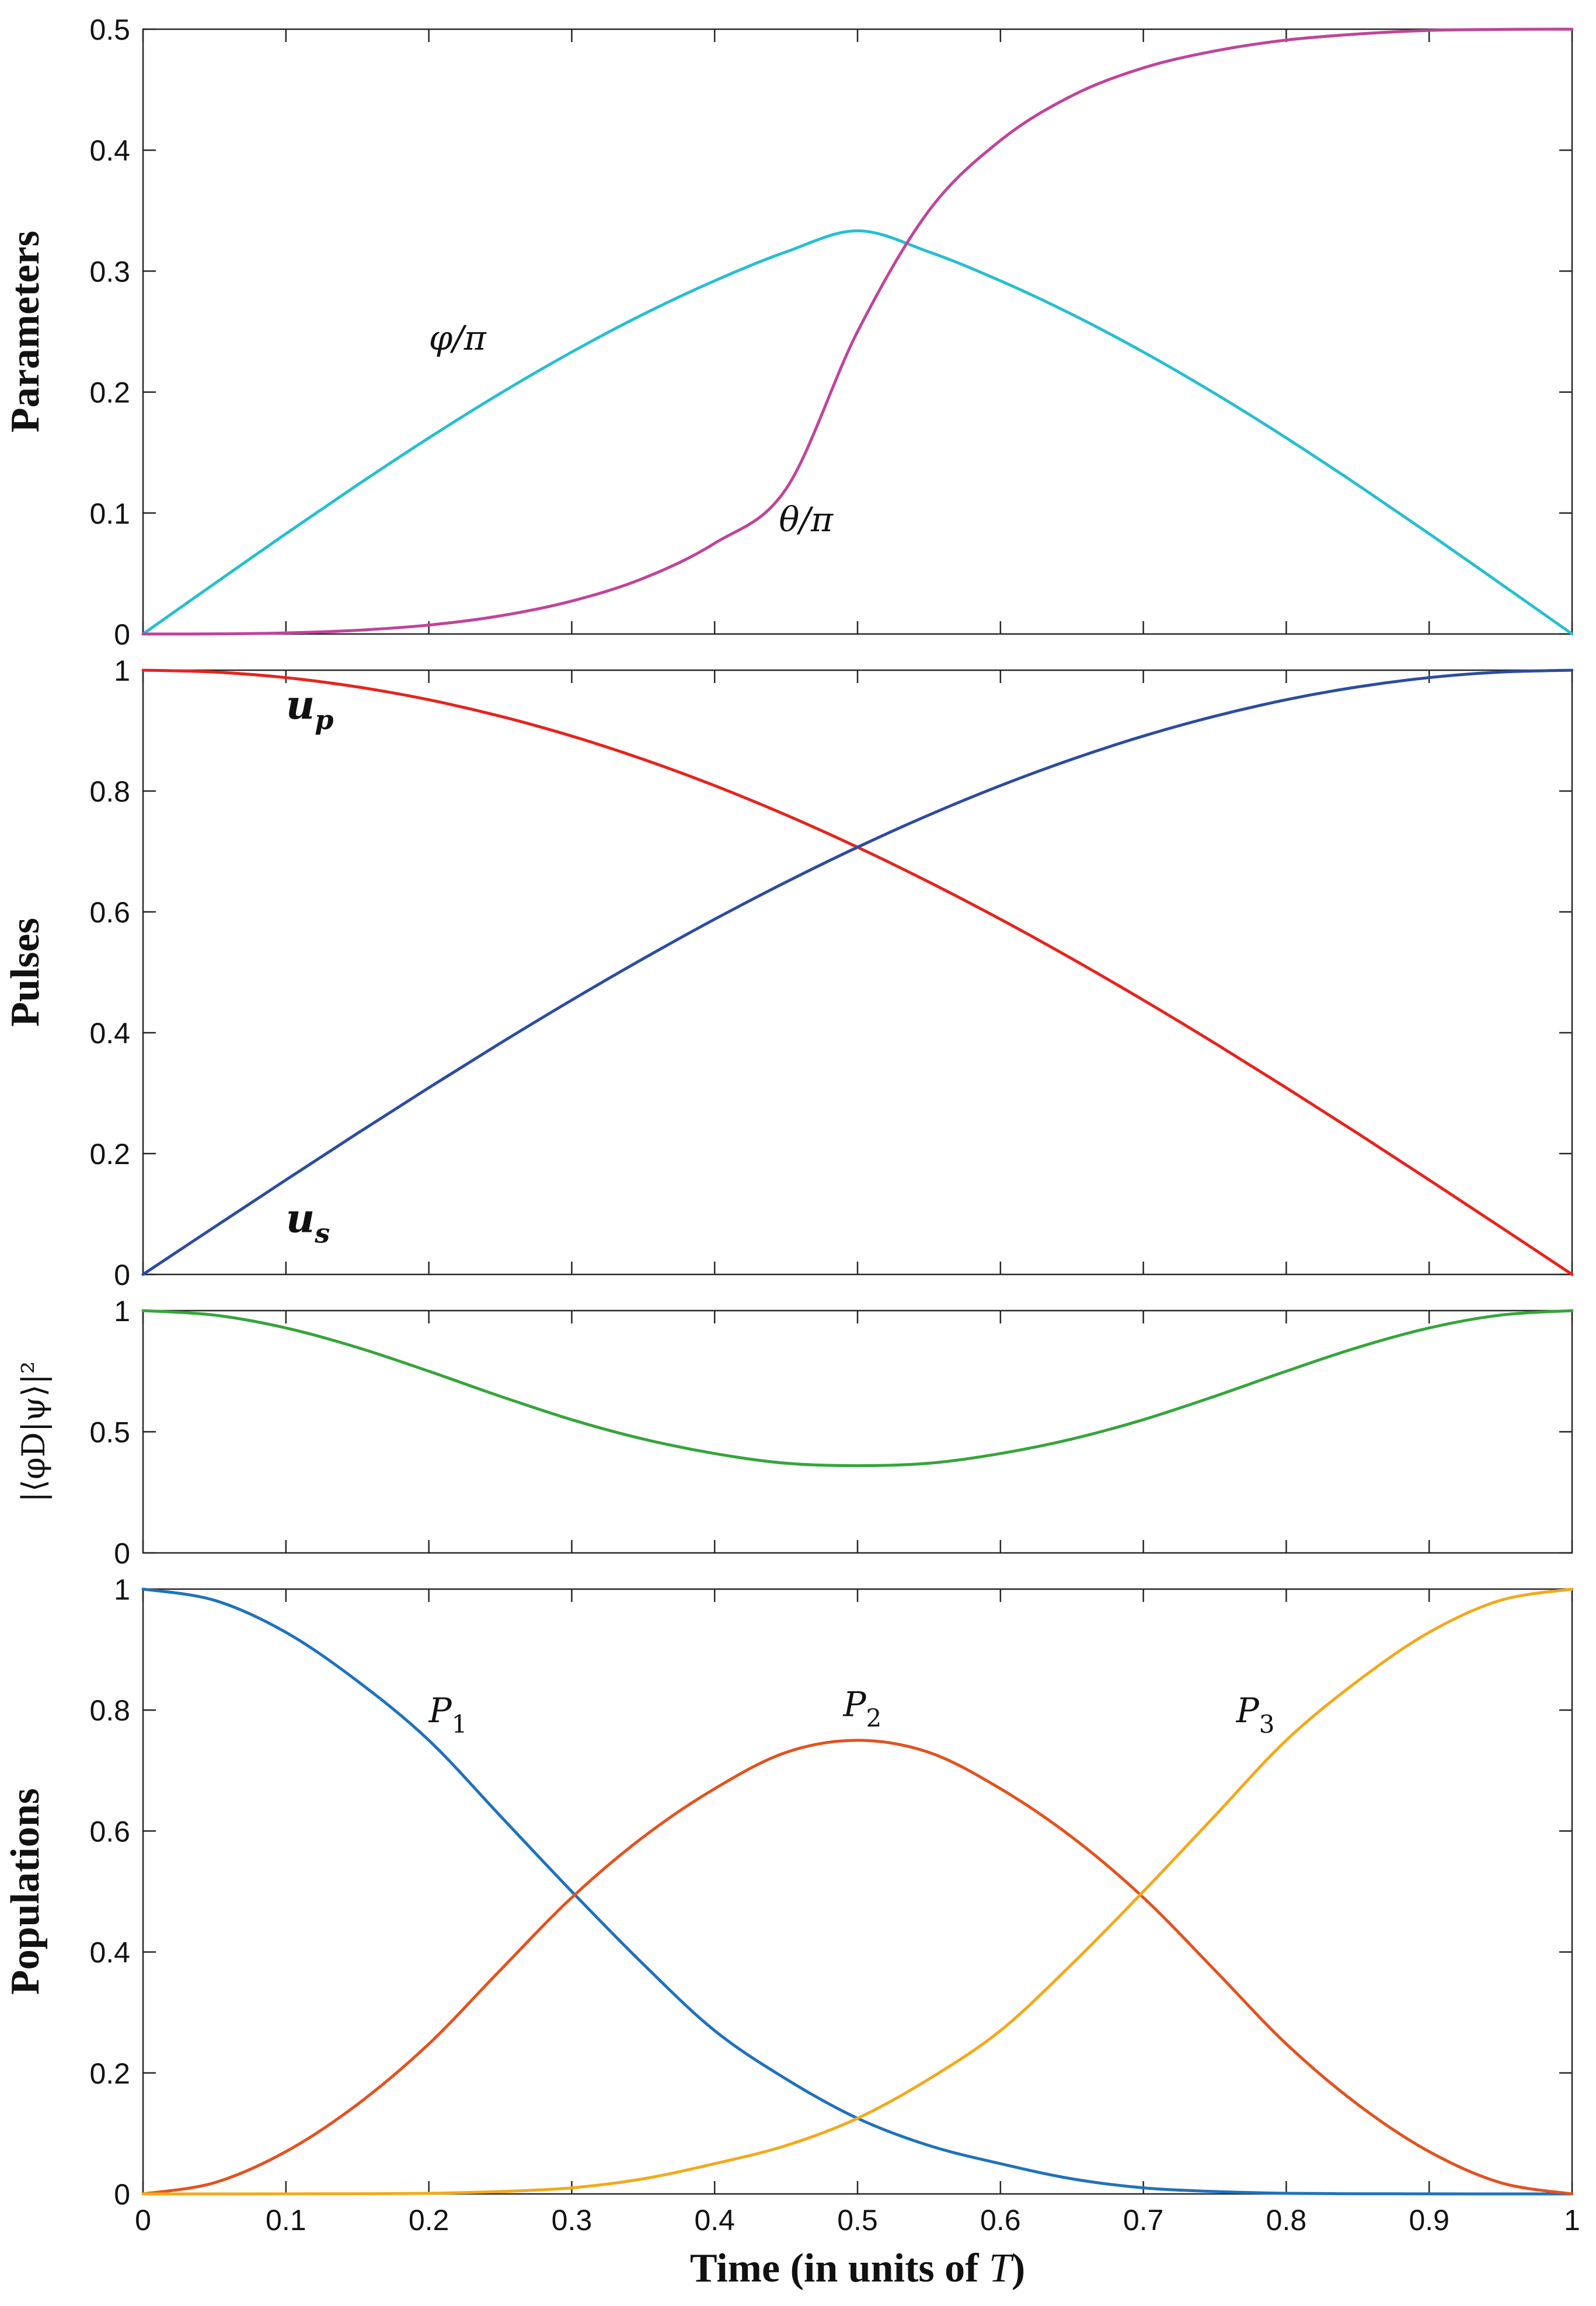 The width and height of the screenshot is (1596, 2306). I want to click on series-label-P2: P2, so click(862, 1709).